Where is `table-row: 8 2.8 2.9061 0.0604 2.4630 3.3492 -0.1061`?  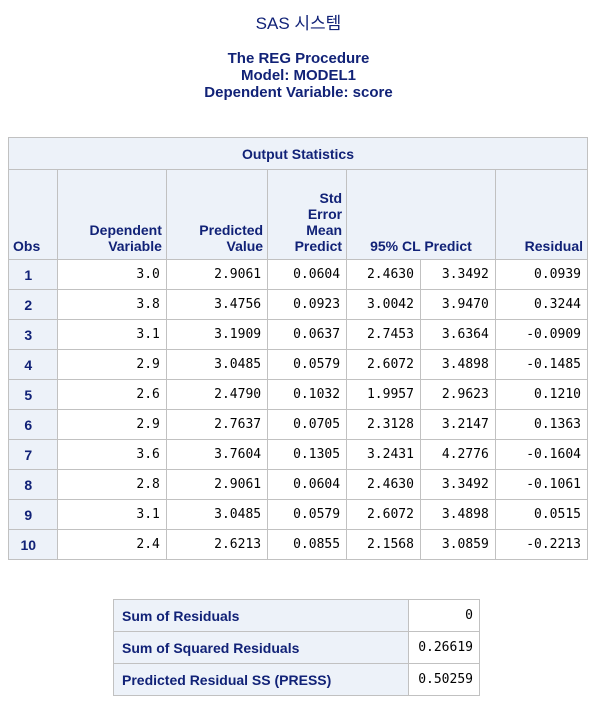
table-row: 8 2.8 2.9061 0.0604 2.4630 3.3492 -0.1061 is located at coordinates (298, 484).